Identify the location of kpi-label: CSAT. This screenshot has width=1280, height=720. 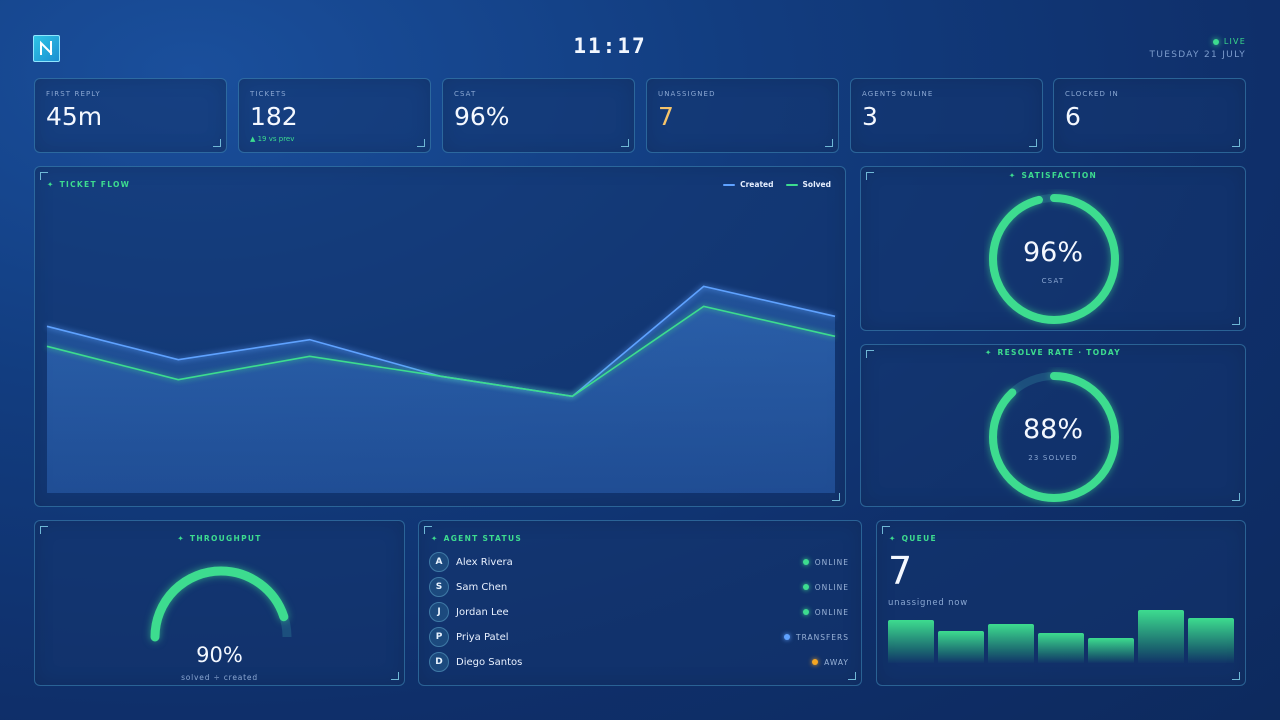
(465, 94).